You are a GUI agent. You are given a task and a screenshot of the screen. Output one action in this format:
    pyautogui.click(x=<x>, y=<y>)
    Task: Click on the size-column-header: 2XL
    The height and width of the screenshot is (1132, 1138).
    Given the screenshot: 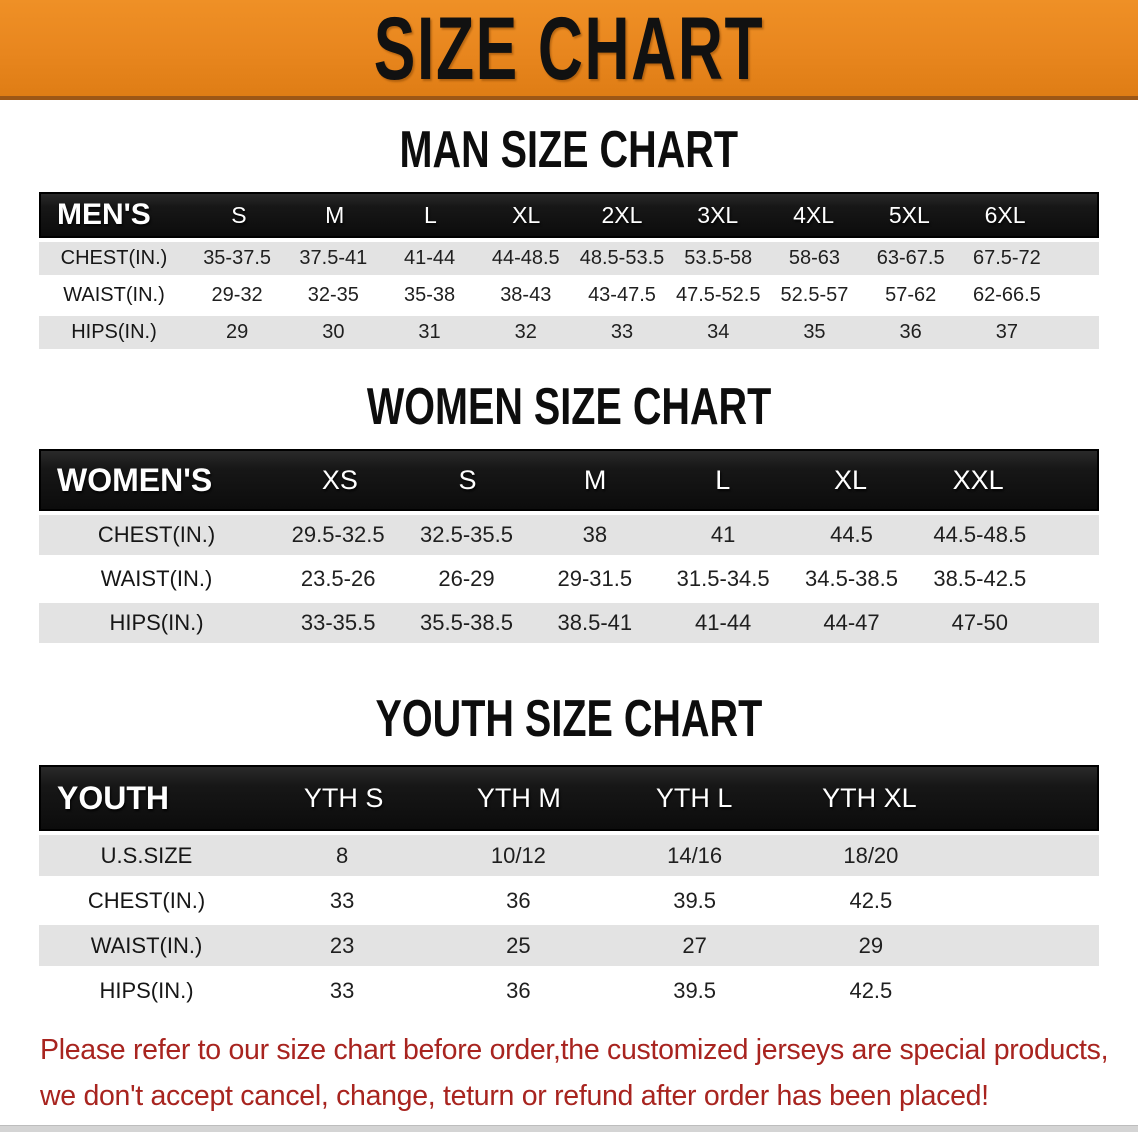 What is the action you would take?
    pyautogui.click(x=622, y=214)
    